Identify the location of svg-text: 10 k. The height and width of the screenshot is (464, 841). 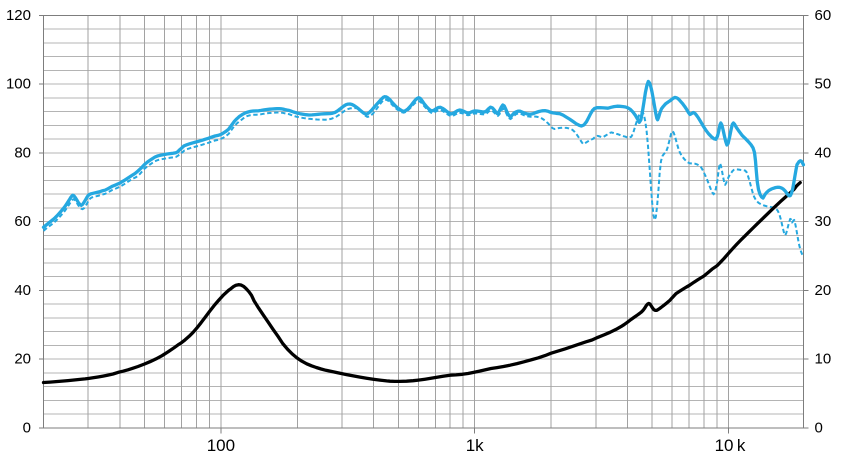
(730, 445).